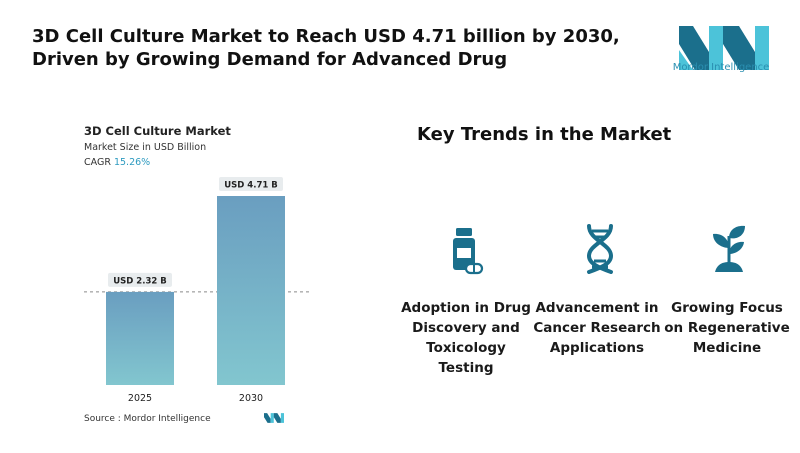 This screenshot has width=800, height=453. What do you see at coordinates (729, 248) in the screenshot?
I see `plant-sprout-icon` at bounding box center [729, 248].